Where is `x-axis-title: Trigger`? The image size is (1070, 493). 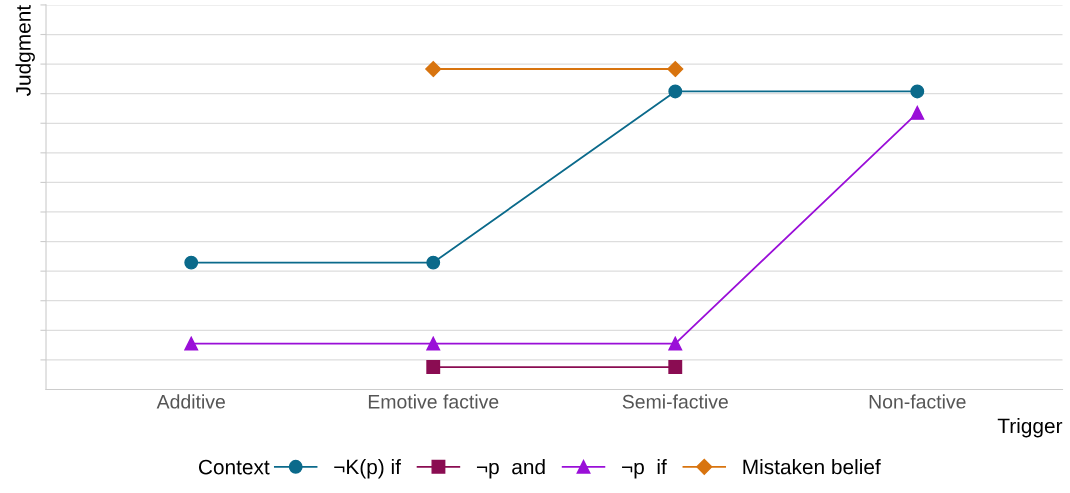 x-axis-title: Trigger is located at coordinates (1030, 428).